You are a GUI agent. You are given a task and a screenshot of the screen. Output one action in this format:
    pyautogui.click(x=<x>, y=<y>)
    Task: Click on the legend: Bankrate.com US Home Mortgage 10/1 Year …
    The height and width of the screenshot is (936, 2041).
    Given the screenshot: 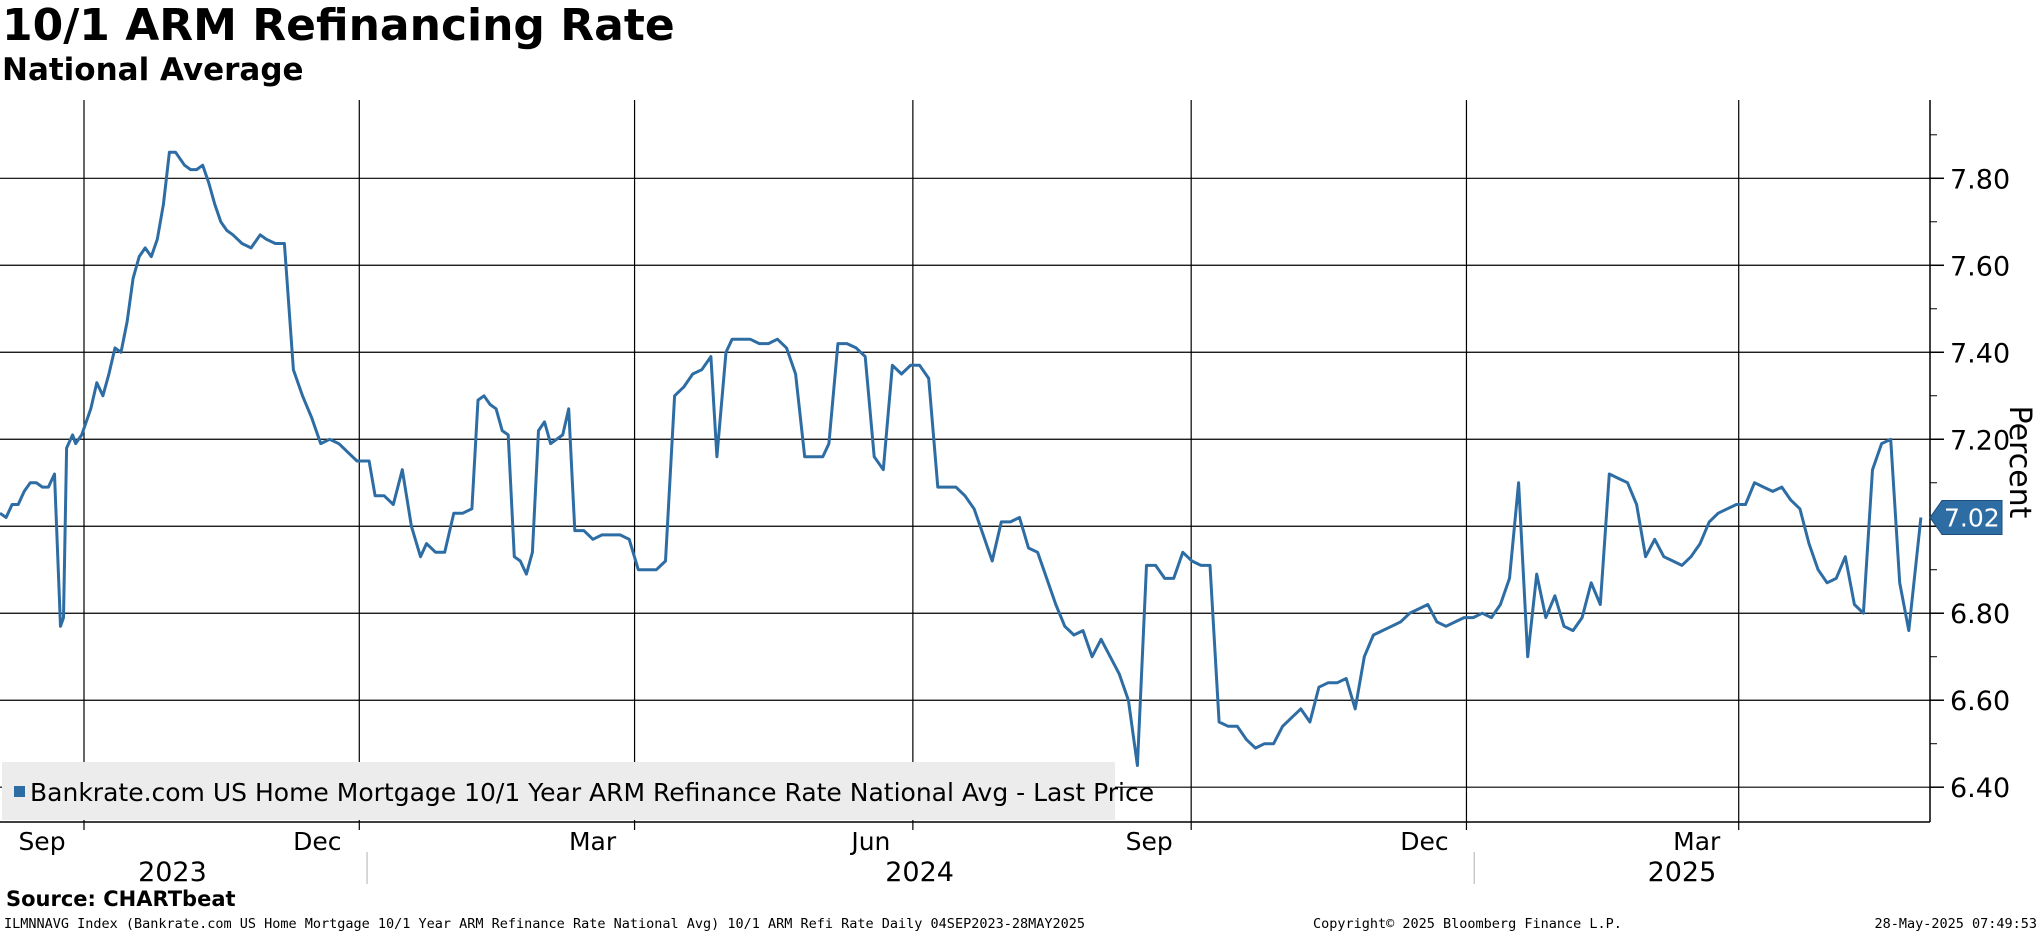 What is the action you would take?
    pyautogui.click(x=578, y=791)
    